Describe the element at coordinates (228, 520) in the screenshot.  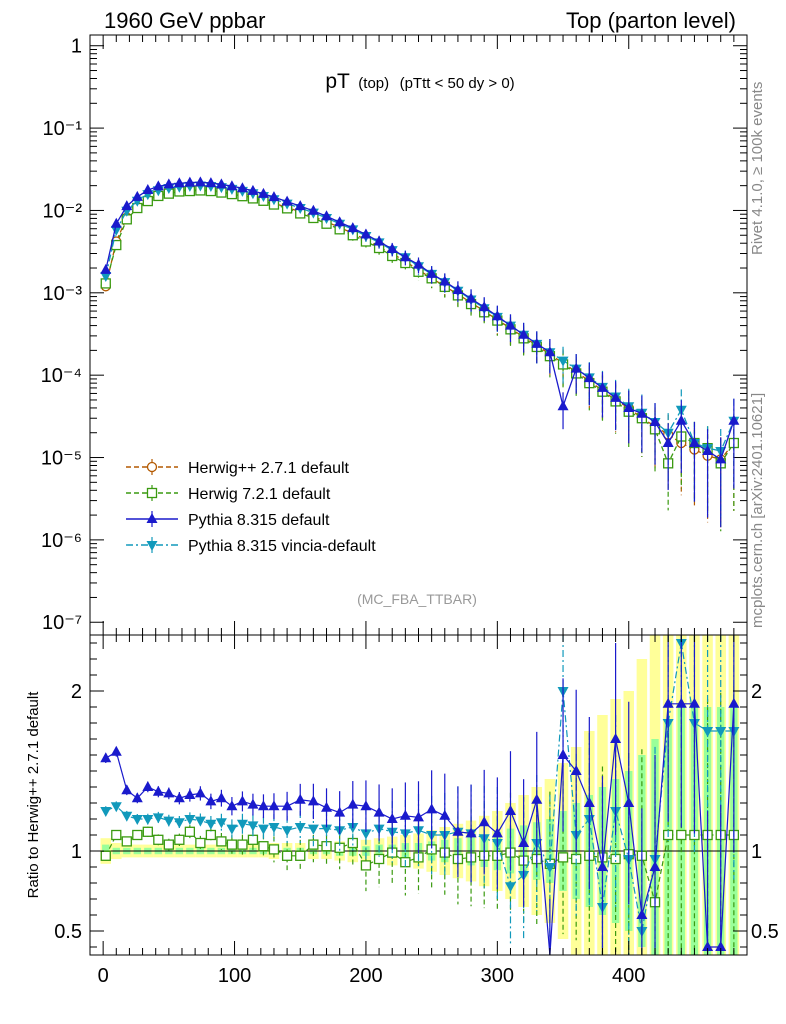
I see `legend-entry: Pythia 8.315 default` at that location.